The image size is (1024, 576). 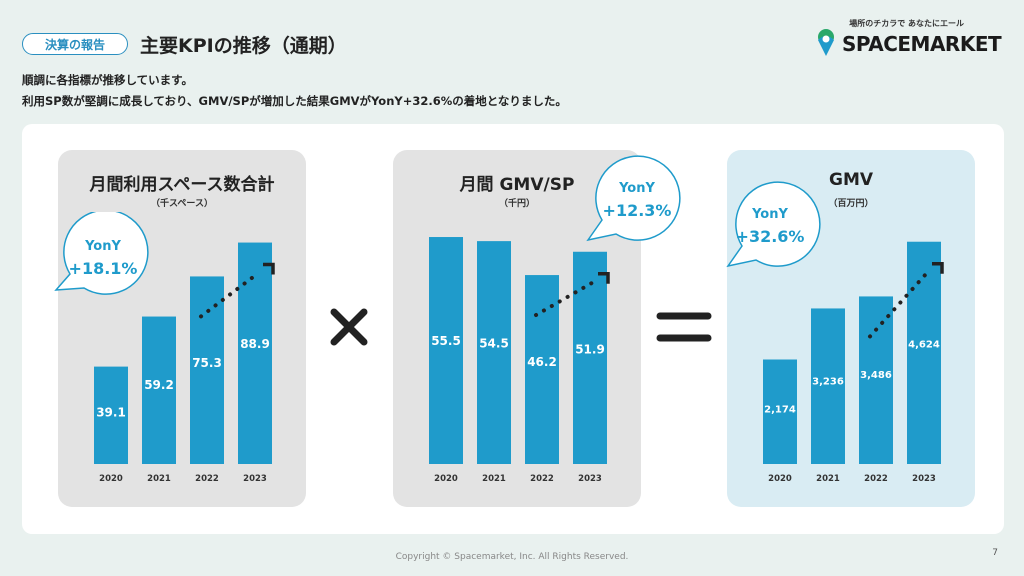 What do you see at coordinates (876, 375) in the screenshot?
I see `bar-value-label: 3,486` at bounding box center [876, 375].